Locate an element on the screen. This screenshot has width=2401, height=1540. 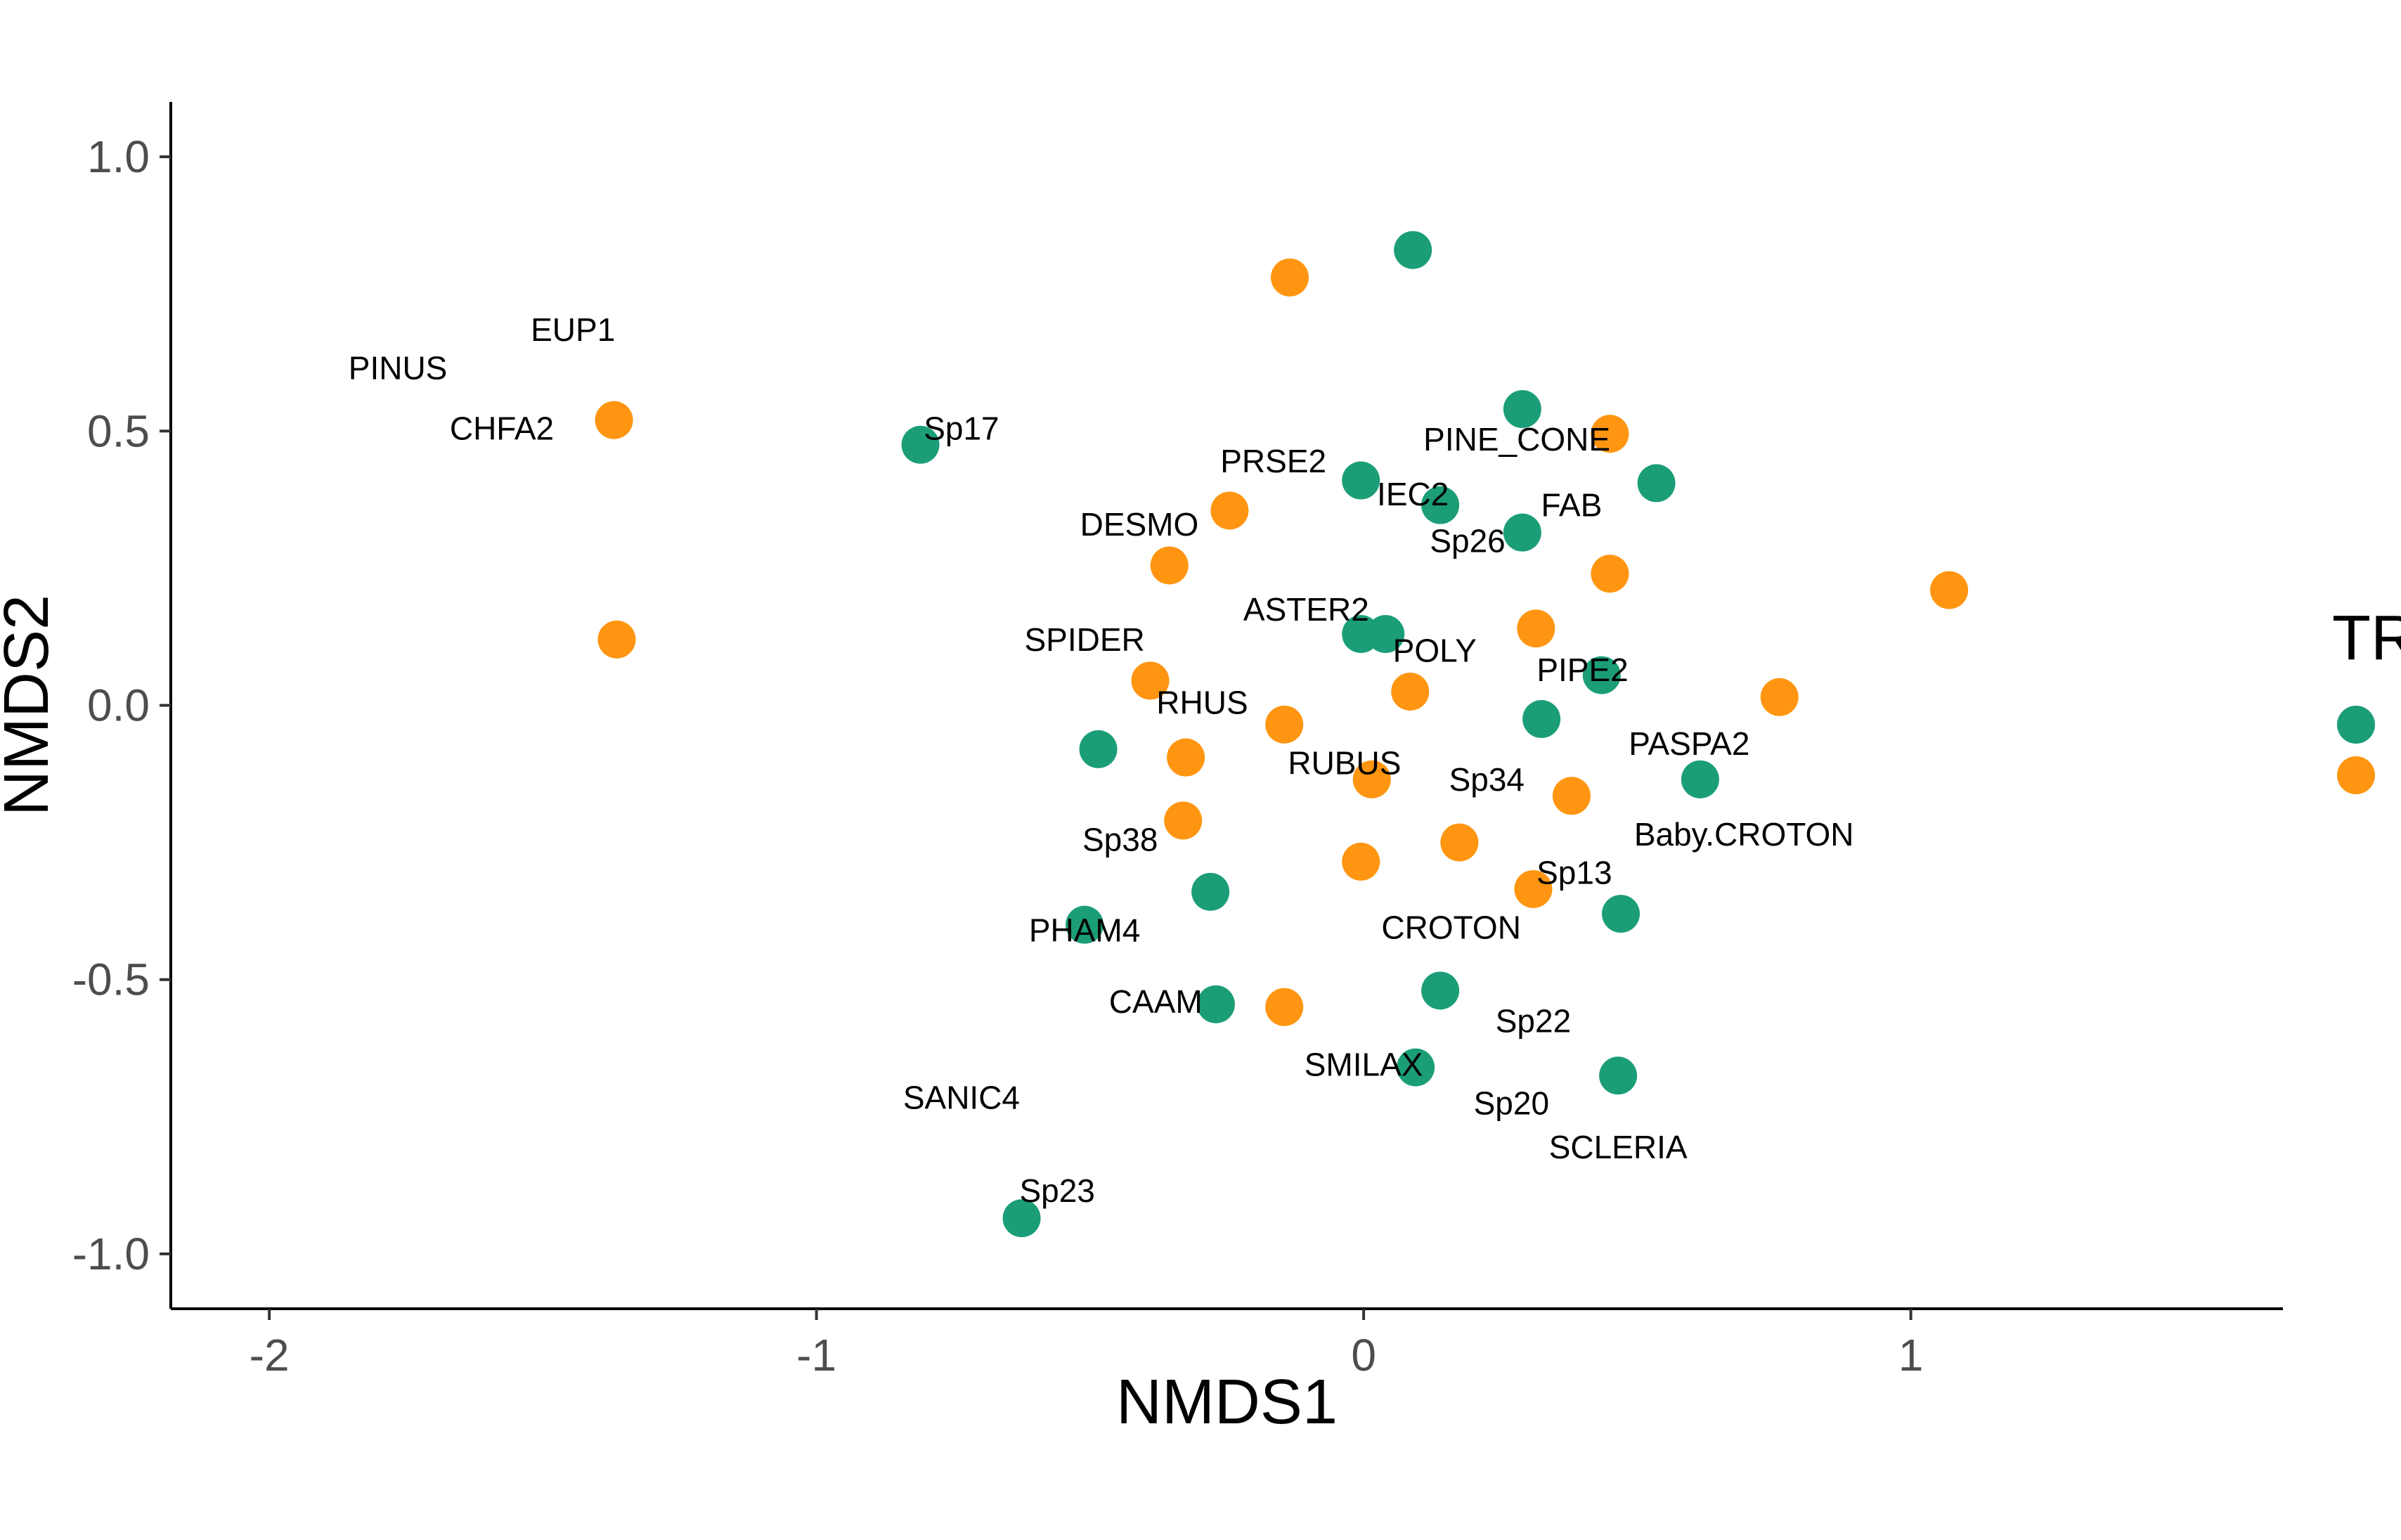
species-label: ASTER2 is located at coordinates (1306, 609).